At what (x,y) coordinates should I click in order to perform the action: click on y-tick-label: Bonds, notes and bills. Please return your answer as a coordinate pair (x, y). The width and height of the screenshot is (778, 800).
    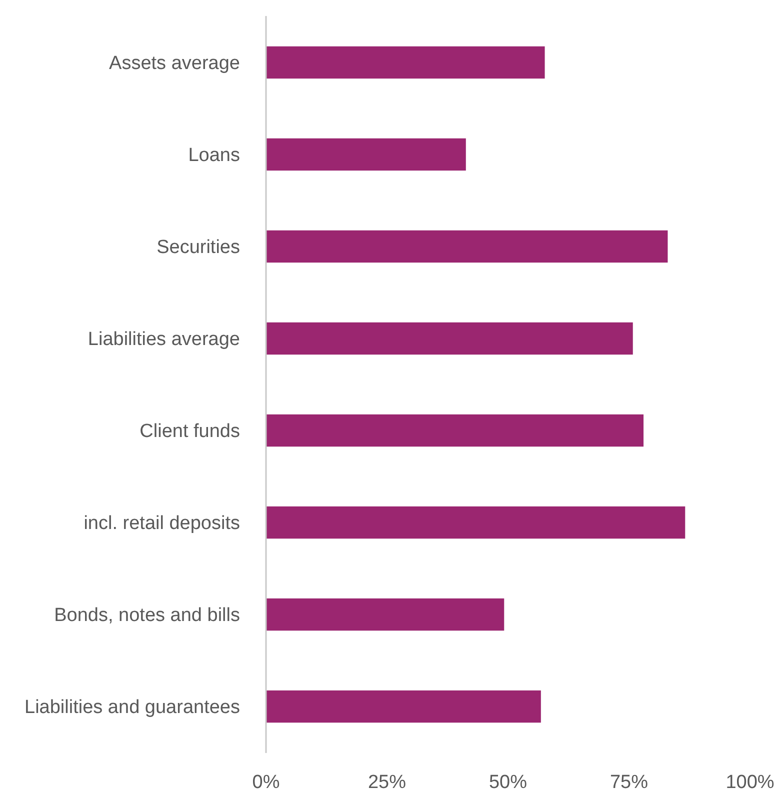
    Looking at the image, I should click on (147, 615).